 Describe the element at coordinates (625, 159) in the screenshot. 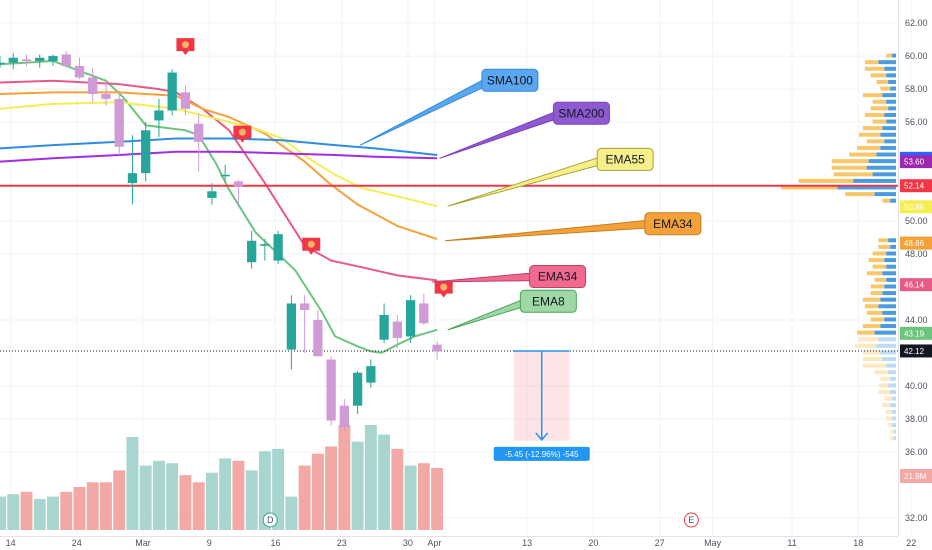

I see `callout-box` at that location.